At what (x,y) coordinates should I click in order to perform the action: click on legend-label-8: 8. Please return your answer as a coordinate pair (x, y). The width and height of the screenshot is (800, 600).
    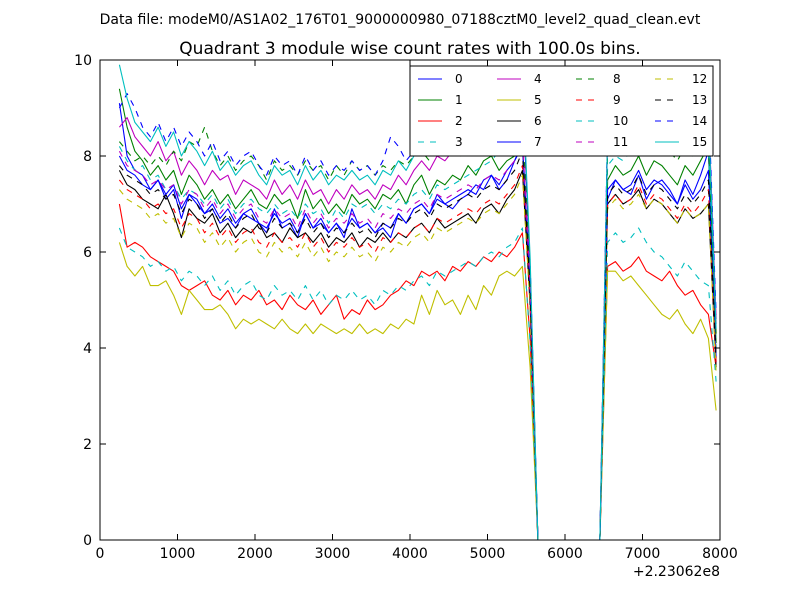
    Looking at the image, I should click on (617, 79).